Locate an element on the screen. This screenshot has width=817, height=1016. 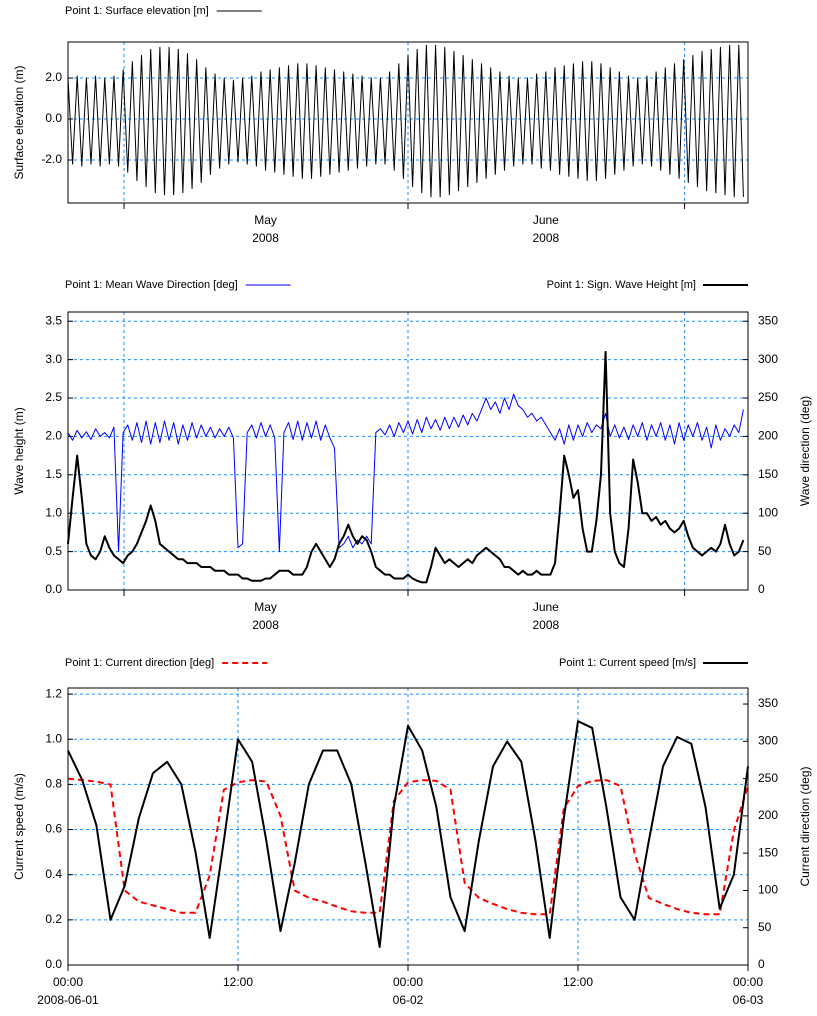
y-axis-label: Current speed (m/s) is located at coordinates (19, 826).